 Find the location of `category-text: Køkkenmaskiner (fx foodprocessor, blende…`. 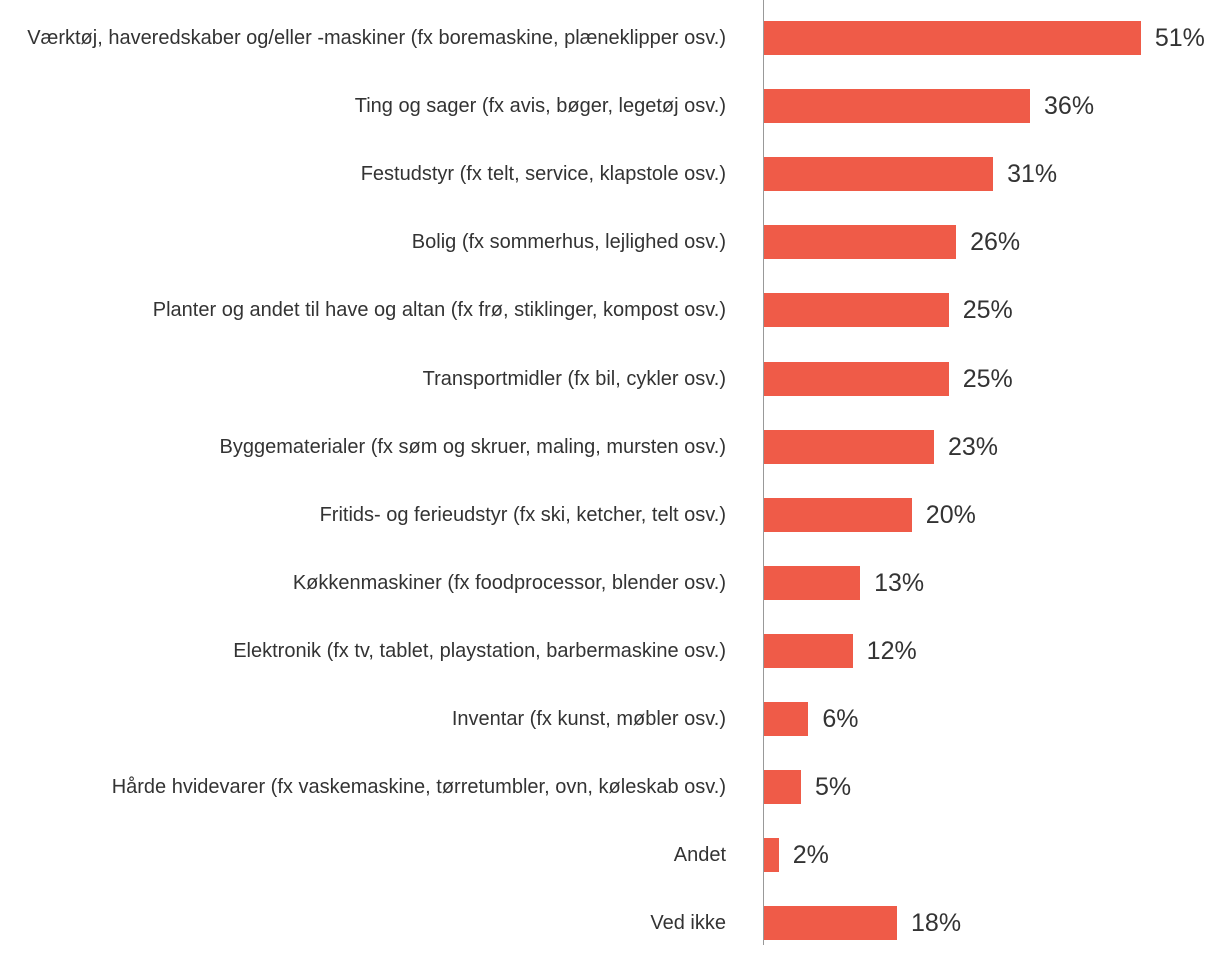

category-text: Køkkenmaskiner (fx foodprocessor, blende… is located at coordinates (509, 582).